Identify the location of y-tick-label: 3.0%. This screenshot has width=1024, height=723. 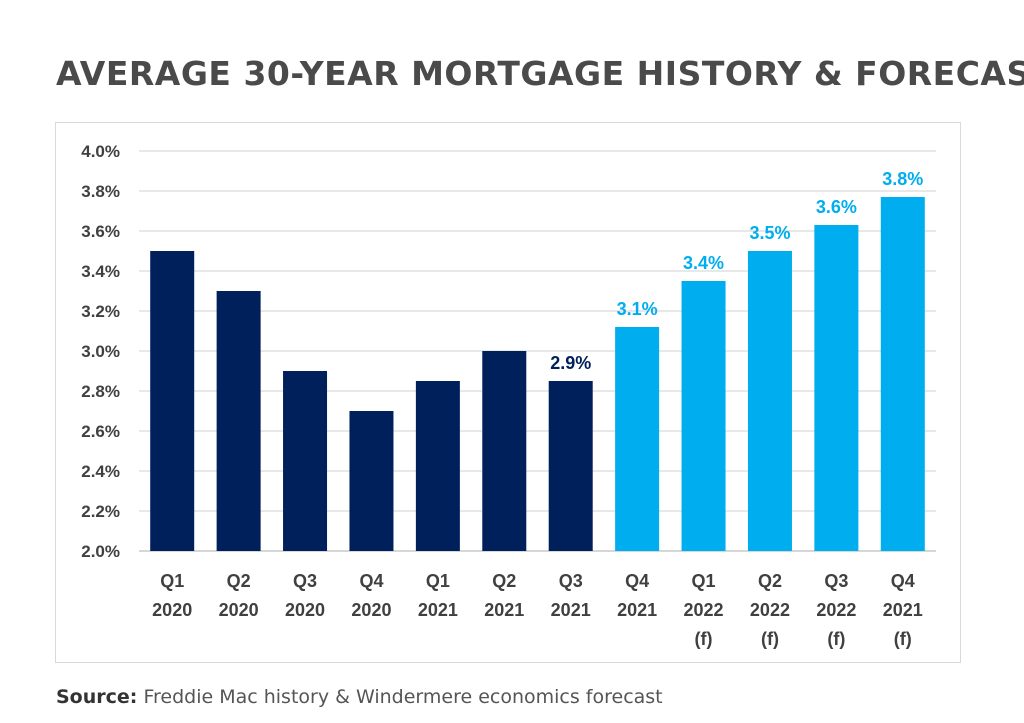
(100, 351).